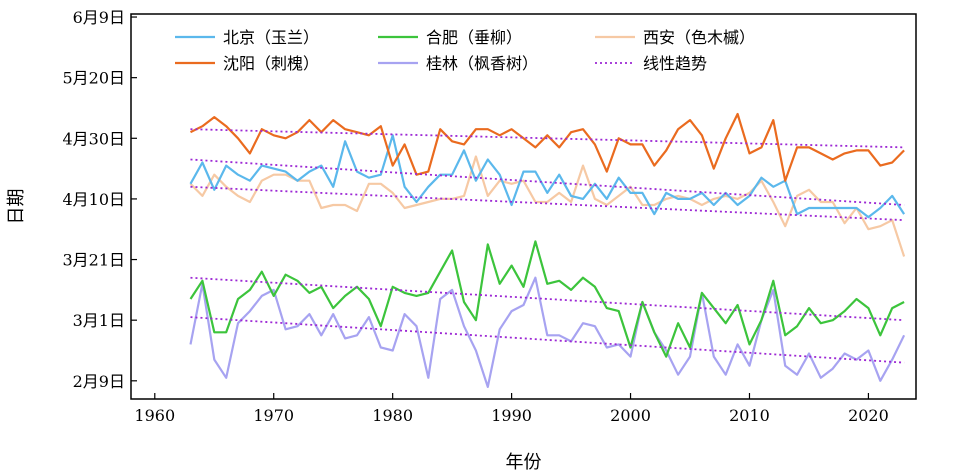  I want to click on x-tick-label: 1970, so click(273, 415).